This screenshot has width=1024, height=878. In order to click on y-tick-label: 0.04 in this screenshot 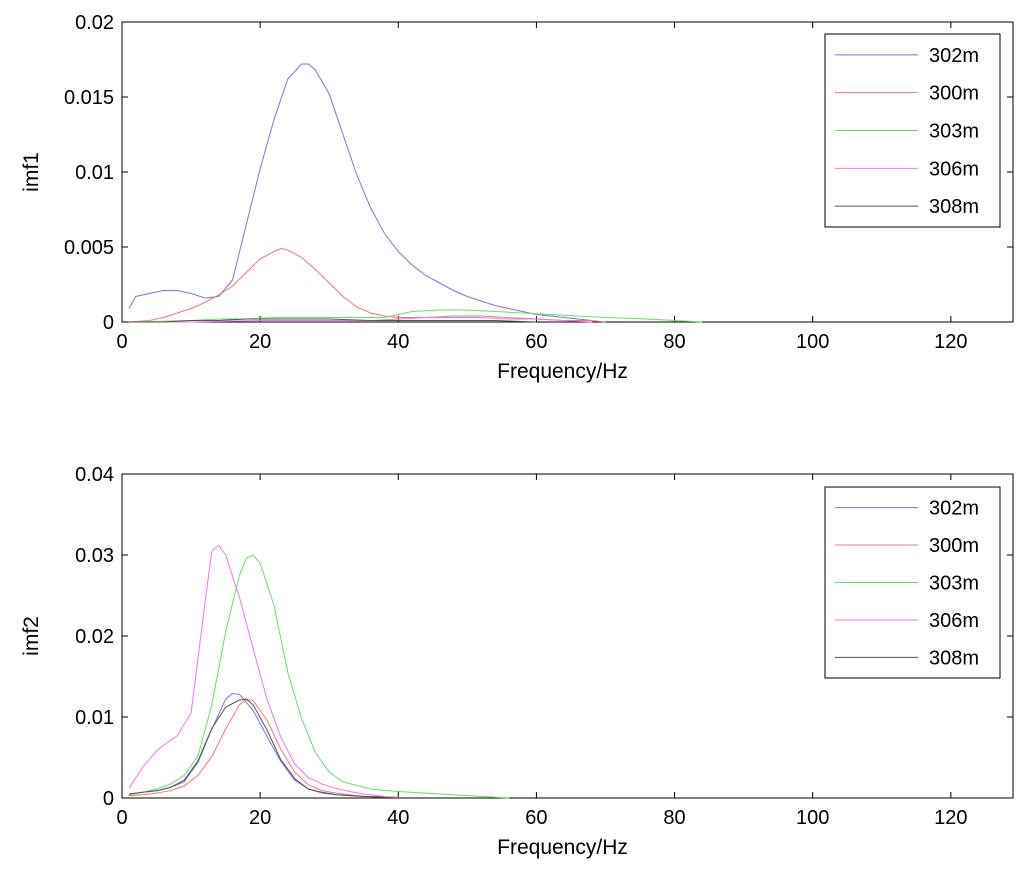, I will do `click(94, 475)`.